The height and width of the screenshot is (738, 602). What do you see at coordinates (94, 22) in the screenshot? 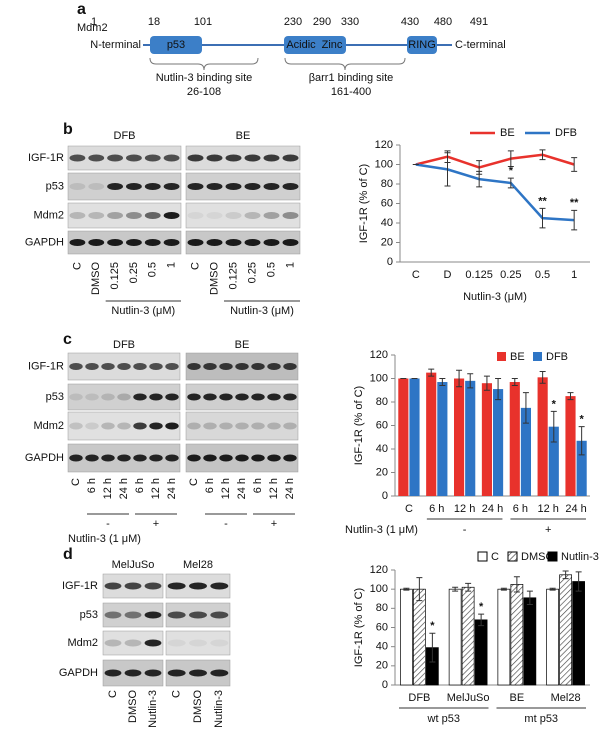
I see `residue-number: 1` at bounding box center [94, 22].